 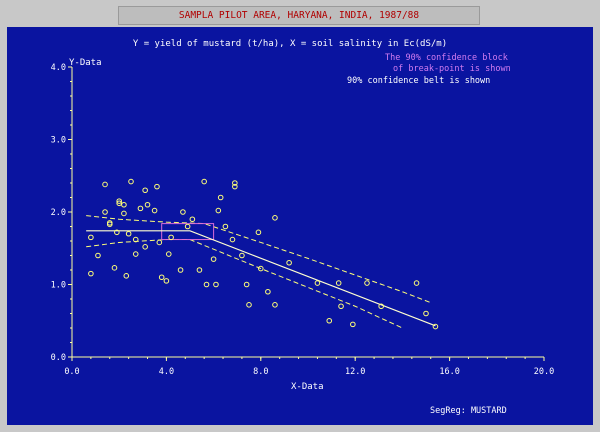 What do you see at coordinates (355, 372) in the screenshot?
I see `x-tick-label: 12.0` at bounding box center [355, 372].